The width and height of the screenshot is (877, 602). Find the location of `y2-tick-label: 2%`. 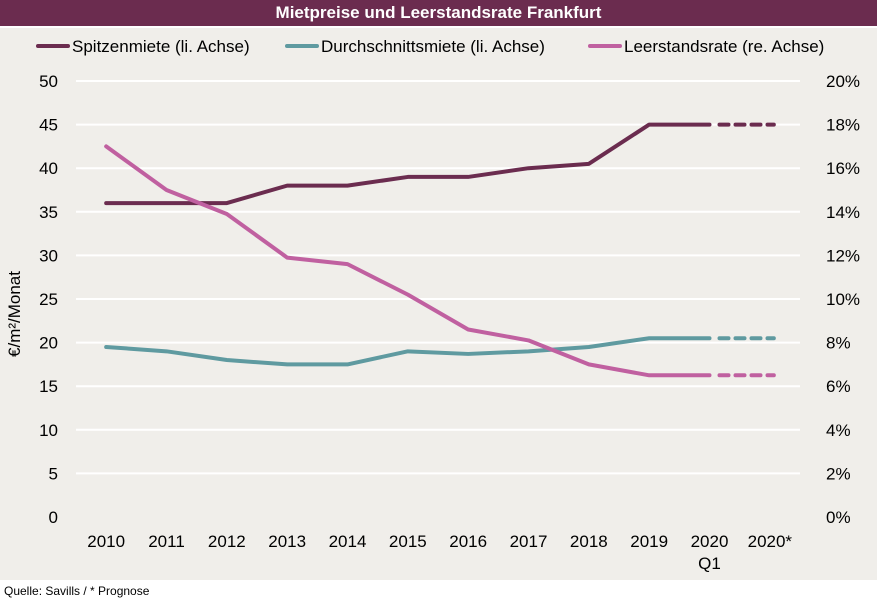

y2-tick-label: 2% is located at coordinates (838, 473).